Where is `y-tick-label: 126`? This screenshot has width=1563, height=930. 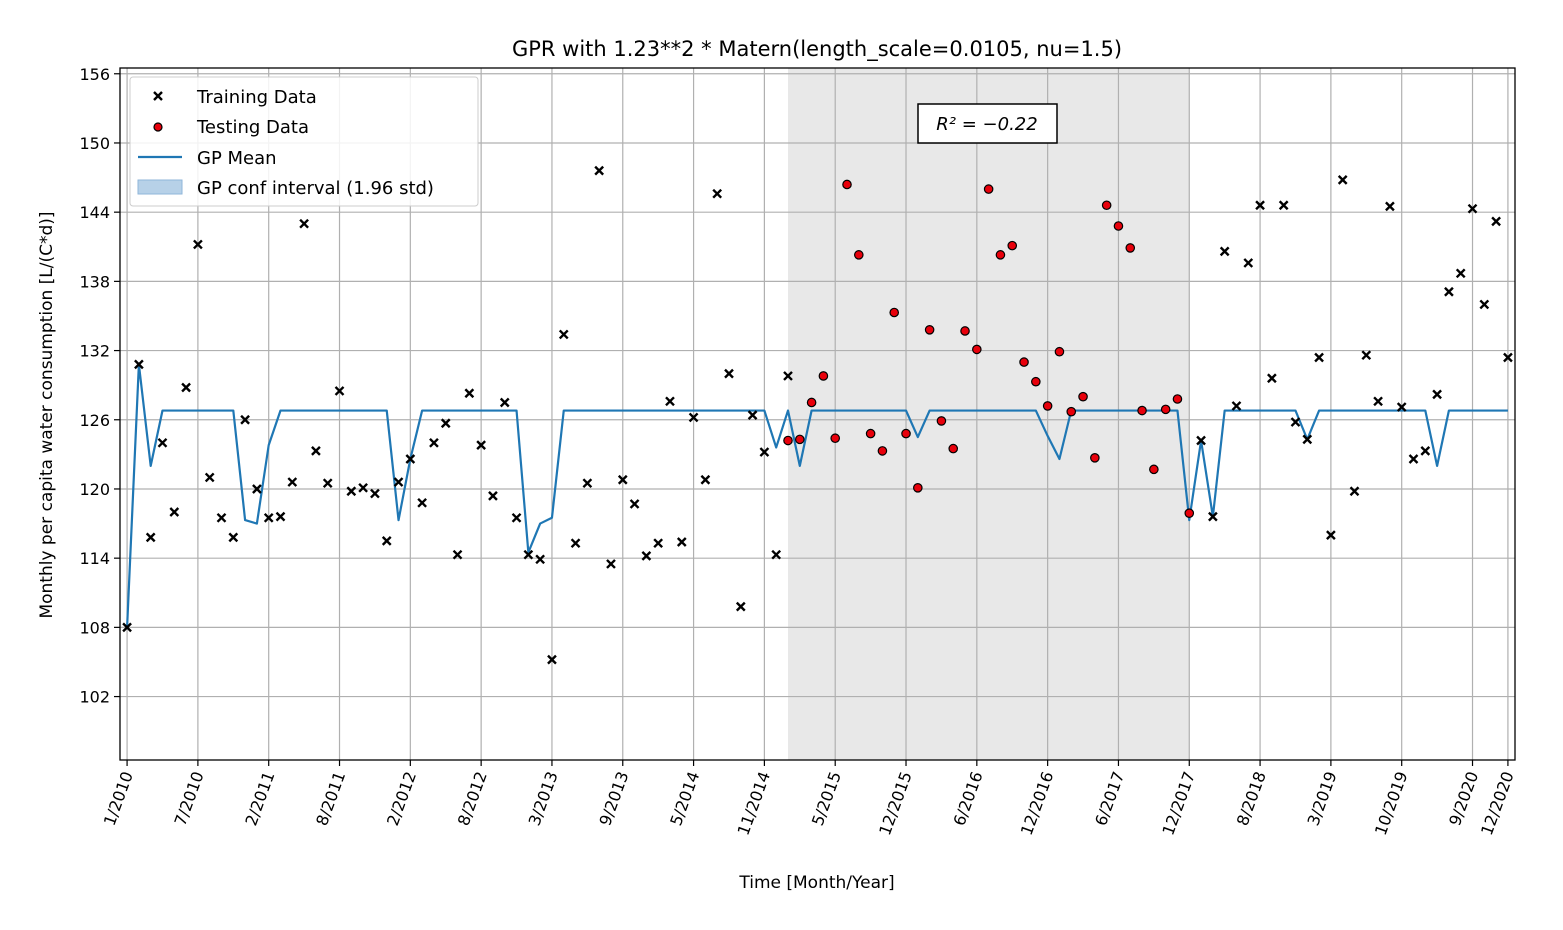
y-tick-label: 126 is located at coordinates (94, 420).